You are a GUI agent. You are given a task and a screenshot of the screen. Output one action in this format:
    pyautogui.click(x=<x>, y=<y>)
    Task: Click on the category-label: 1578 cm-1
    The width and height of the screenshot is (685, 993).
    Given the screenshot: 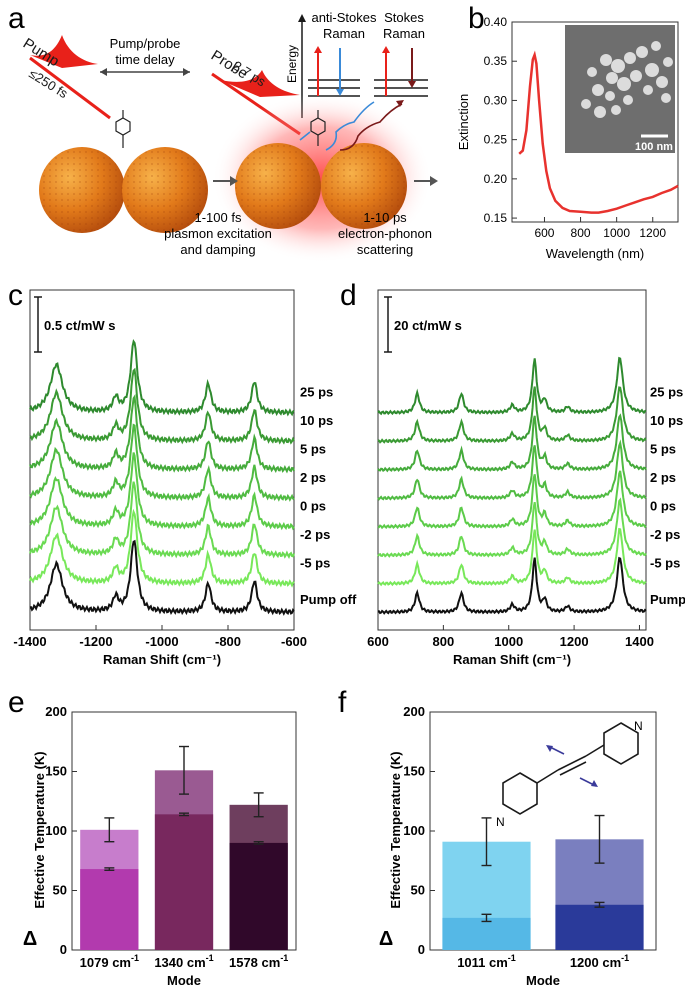 What is the action you would take?
    pyautogui.click(x=258, y=961)
    